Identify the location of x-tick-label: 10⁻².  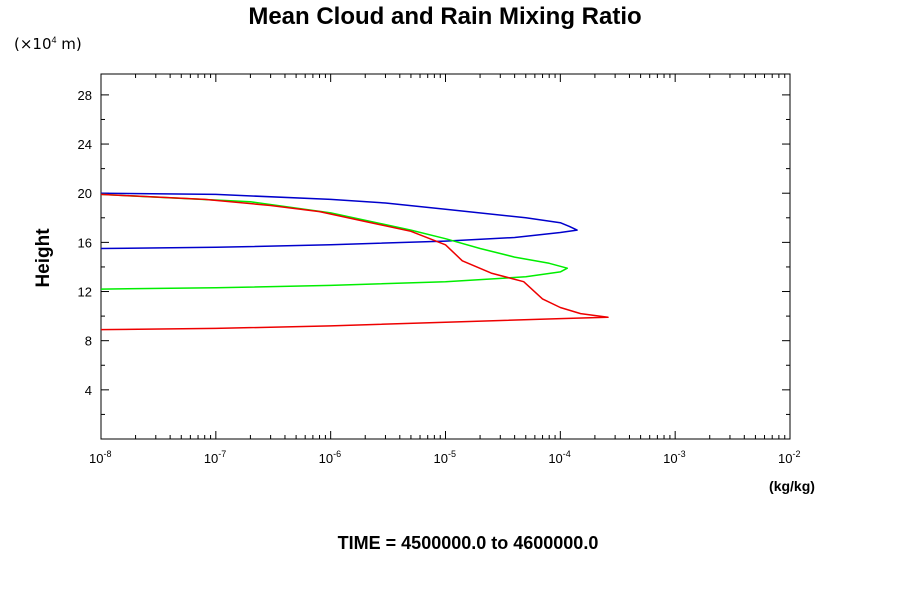
(789, 457).